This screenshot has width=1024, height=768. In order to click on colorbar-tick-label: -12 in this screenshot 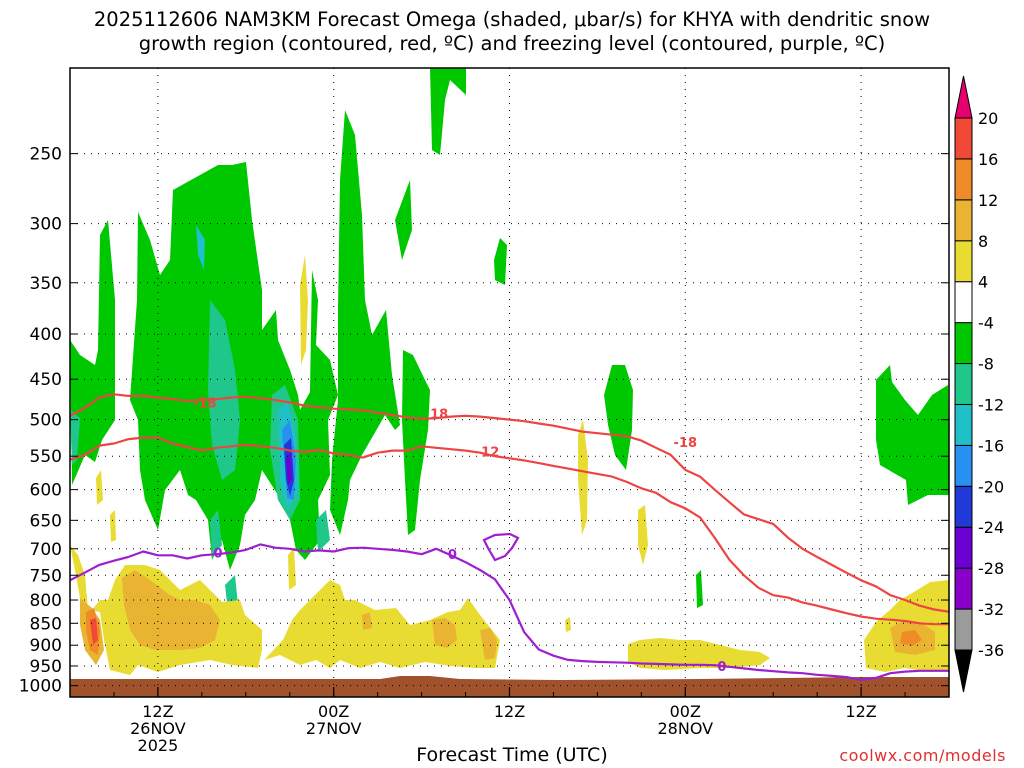, I will do `click(991, 404)`.